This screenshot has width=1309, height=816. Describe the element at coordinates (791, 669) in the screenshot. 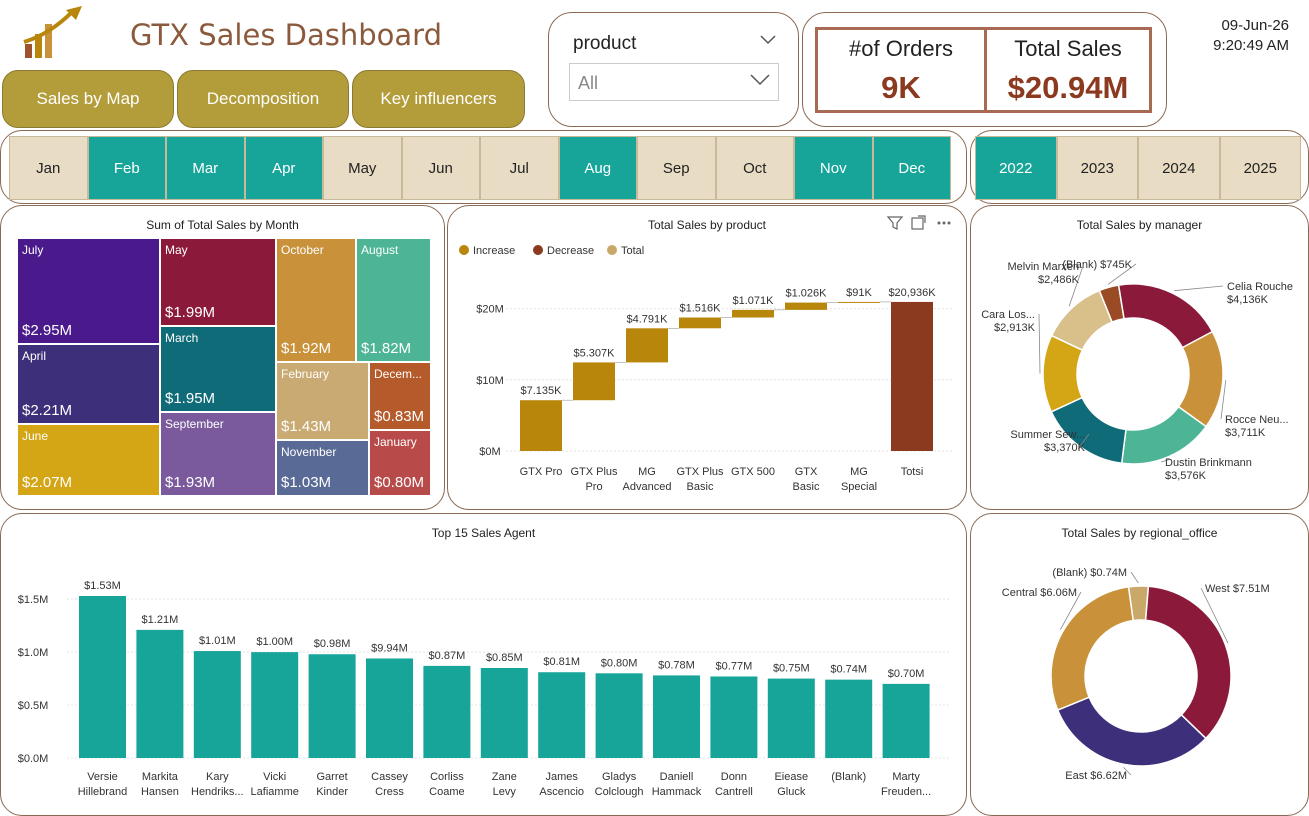

I see `data-label: $0.75M` at that location.